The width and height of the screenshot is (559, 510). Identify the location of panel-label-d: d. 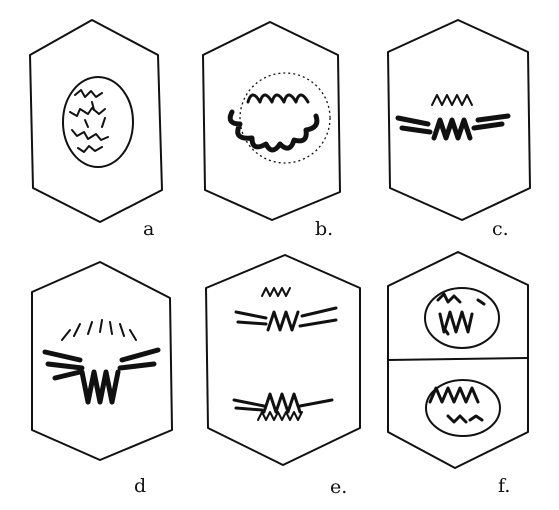
(140, 486).